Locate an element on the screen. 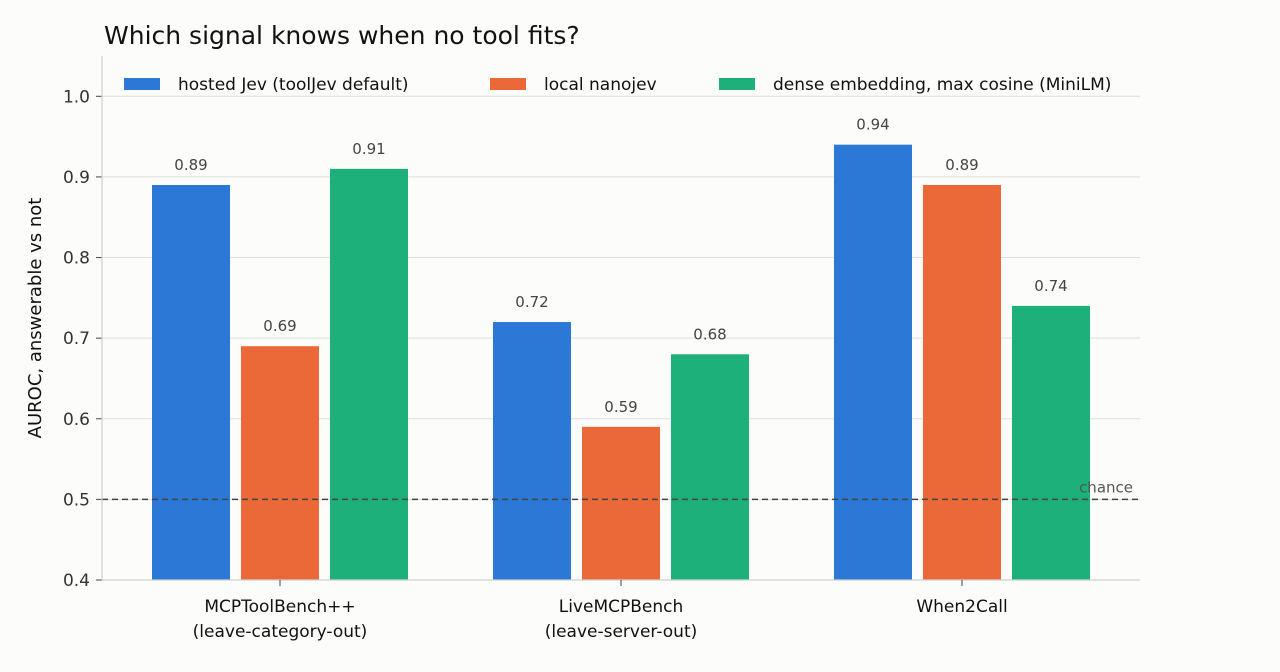  y-tick-label: 0.7 is located at coordinates (76, 339).